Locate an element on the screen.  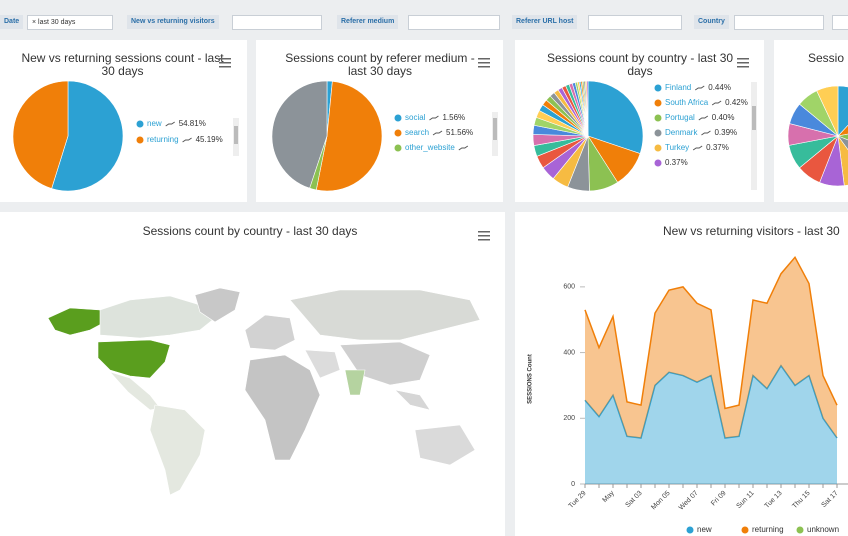
x-tick-label: Wed 07 is located at coordinates (689, 501).